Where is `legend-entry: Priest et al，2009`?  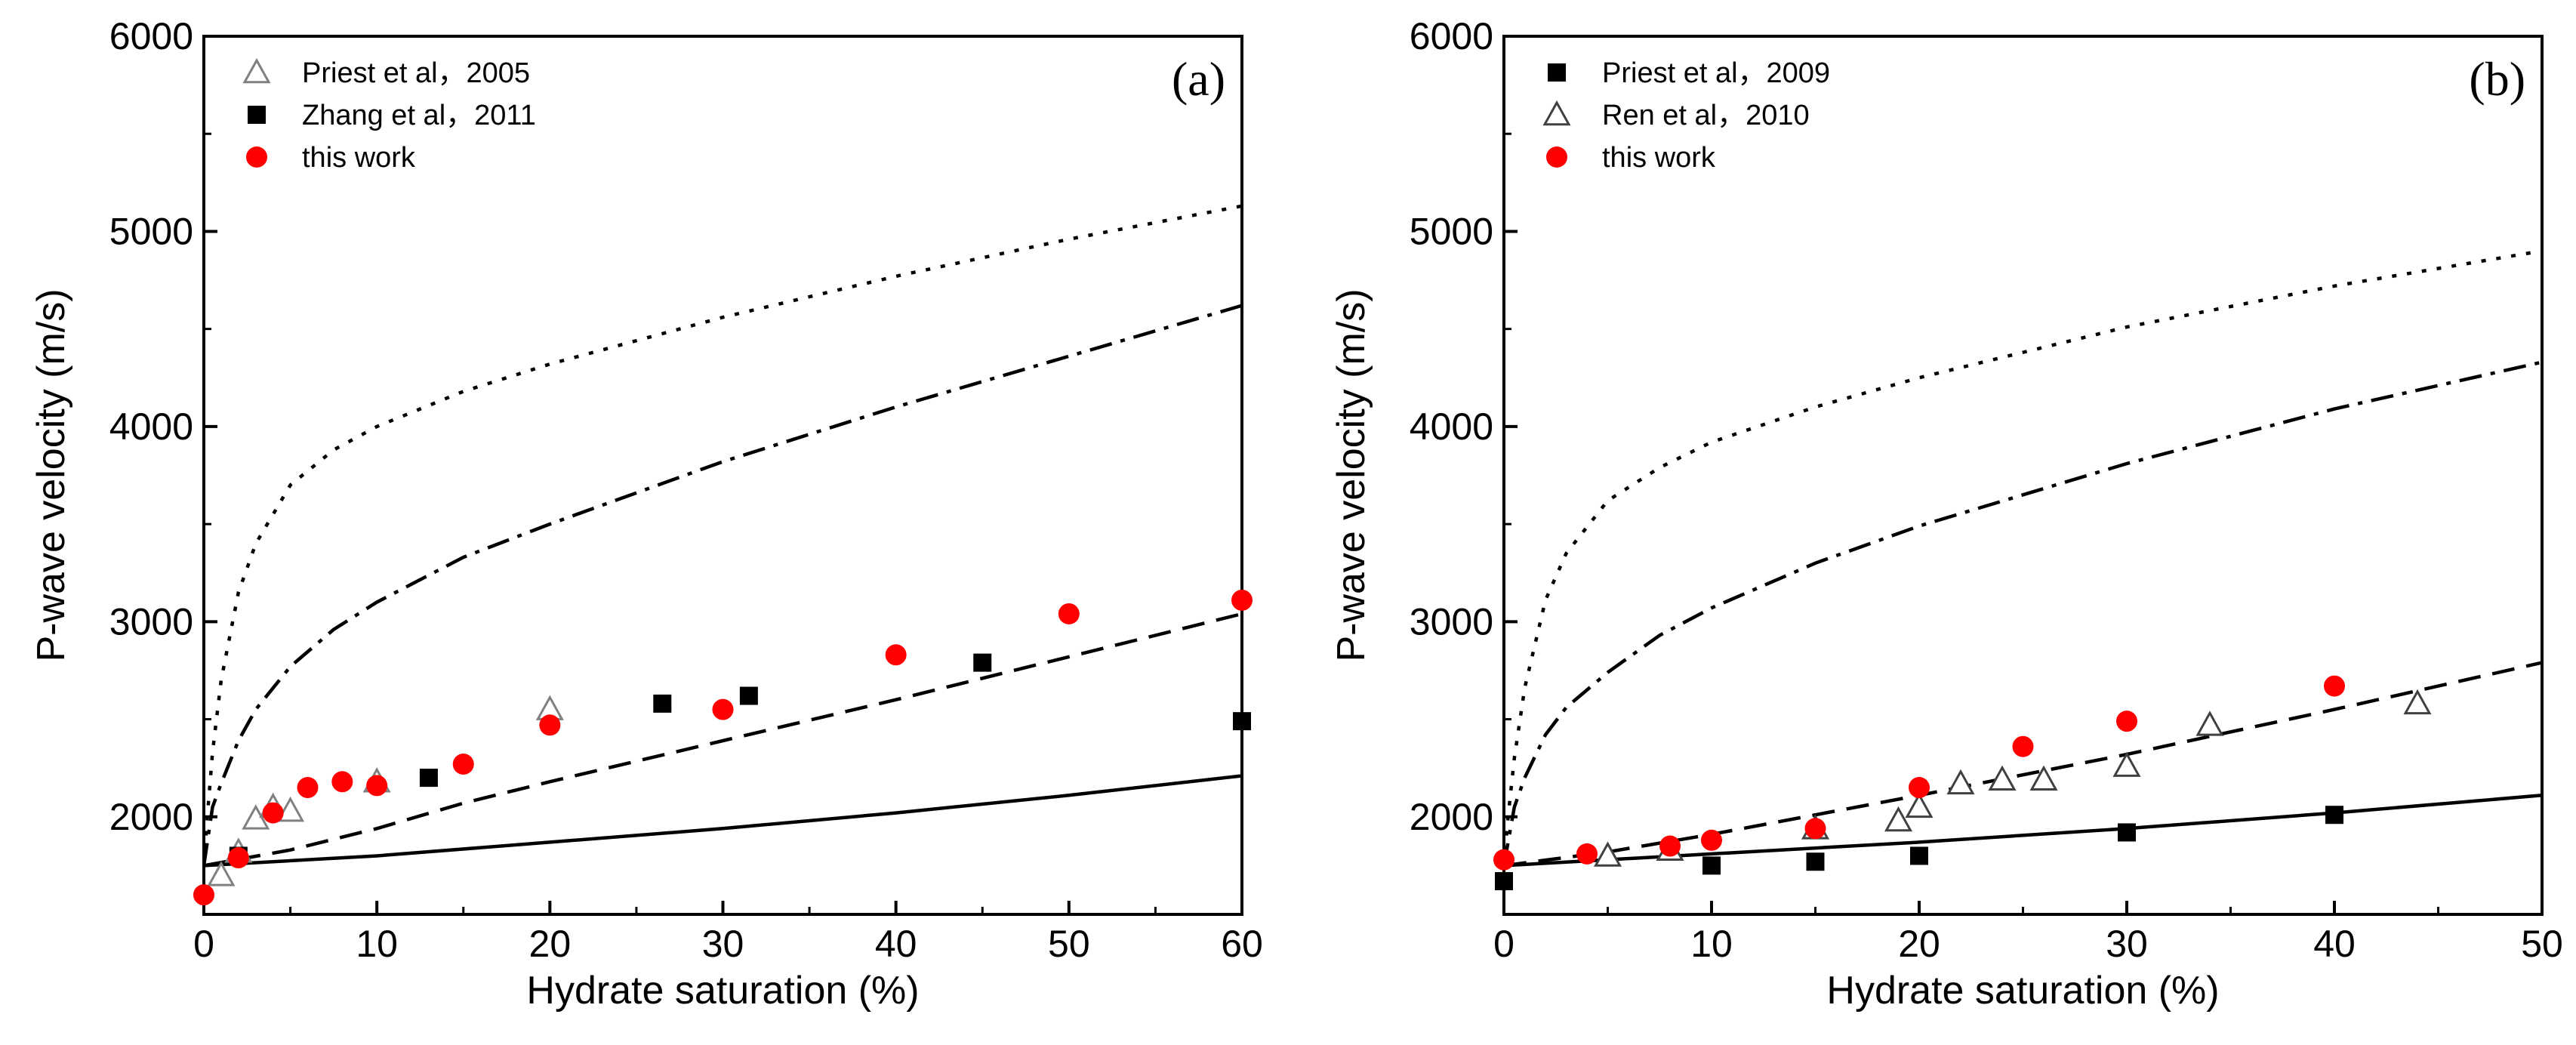
legend-entry: Priest et al，2009 is located at coordinates (1716, 73).